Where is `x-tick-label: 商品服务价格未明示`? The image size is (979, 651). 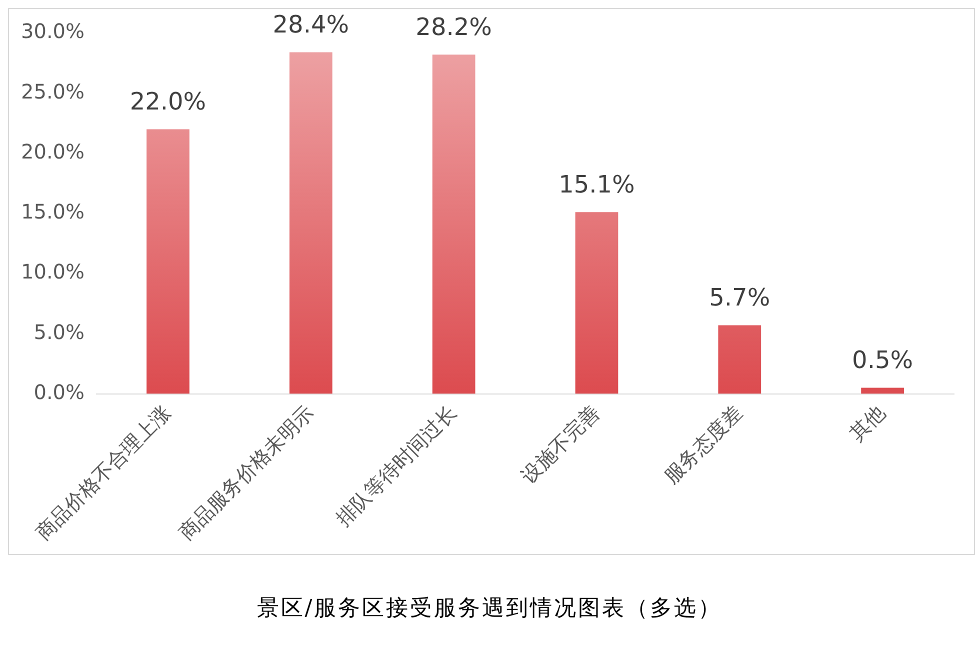 x-tick-label: 商品服务价格未明示 is located at coordinates (246, 472).